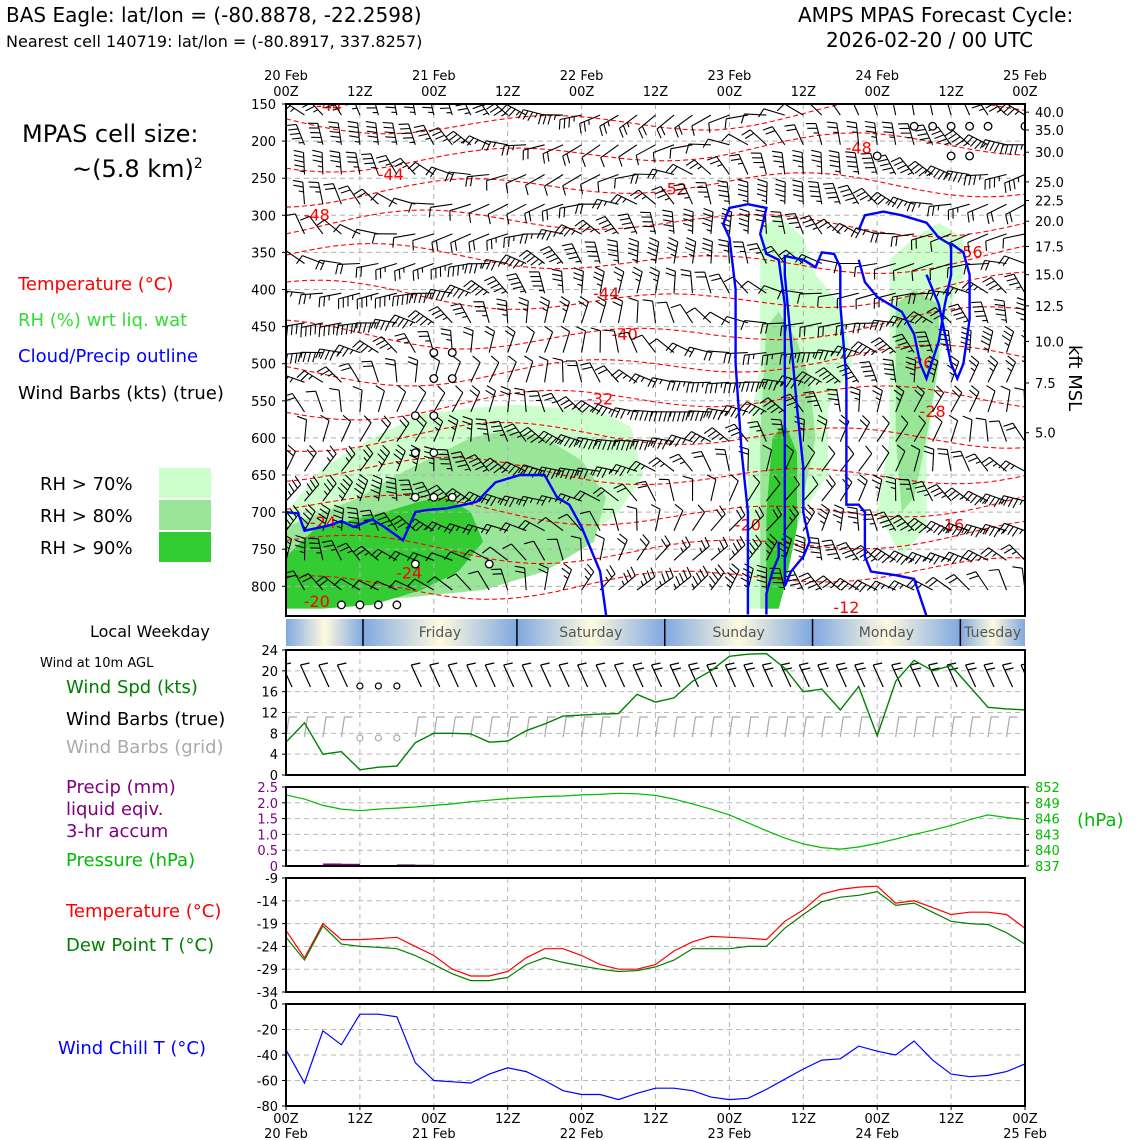 This screenshot has width=1140, height=1140. What do you see at coordinates (804, 92) in the screenshot?
I see `top-hour-label: 12Z` at bounding box center [804, 92].